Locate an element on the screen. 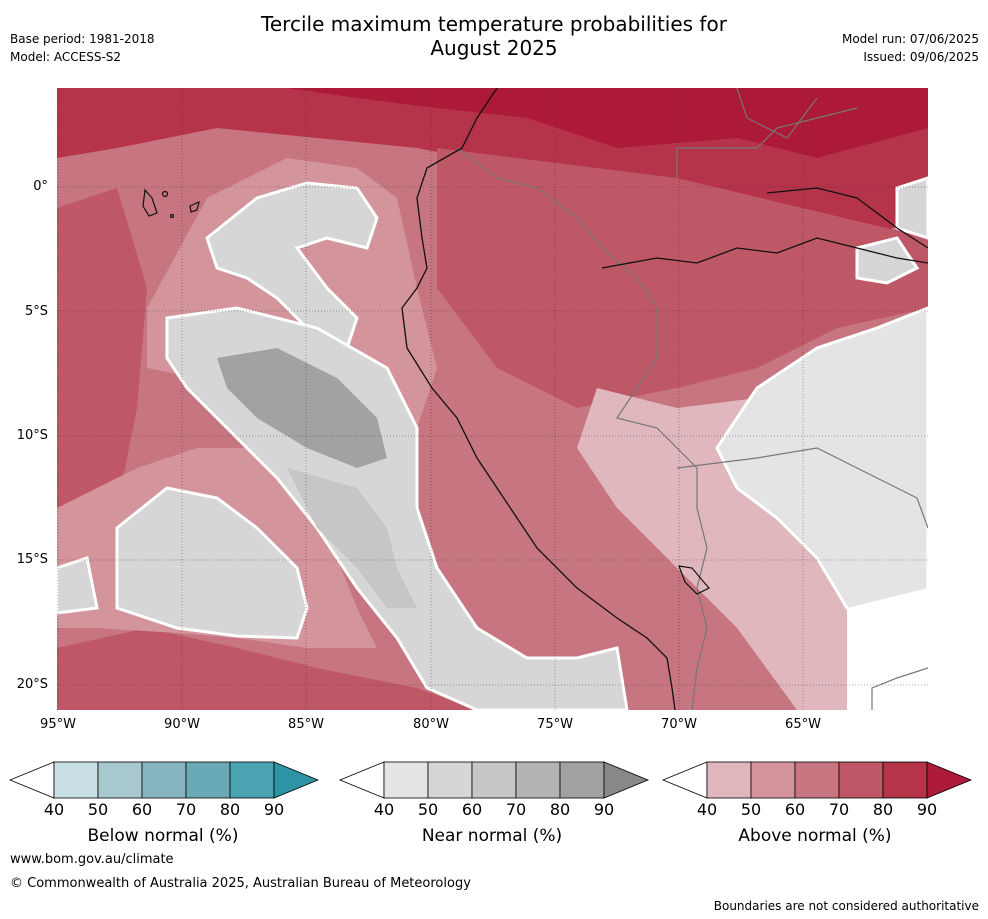 The height and width of the screenshot is (919, 988). lake-titicaca is located at coordinates (694, 580).